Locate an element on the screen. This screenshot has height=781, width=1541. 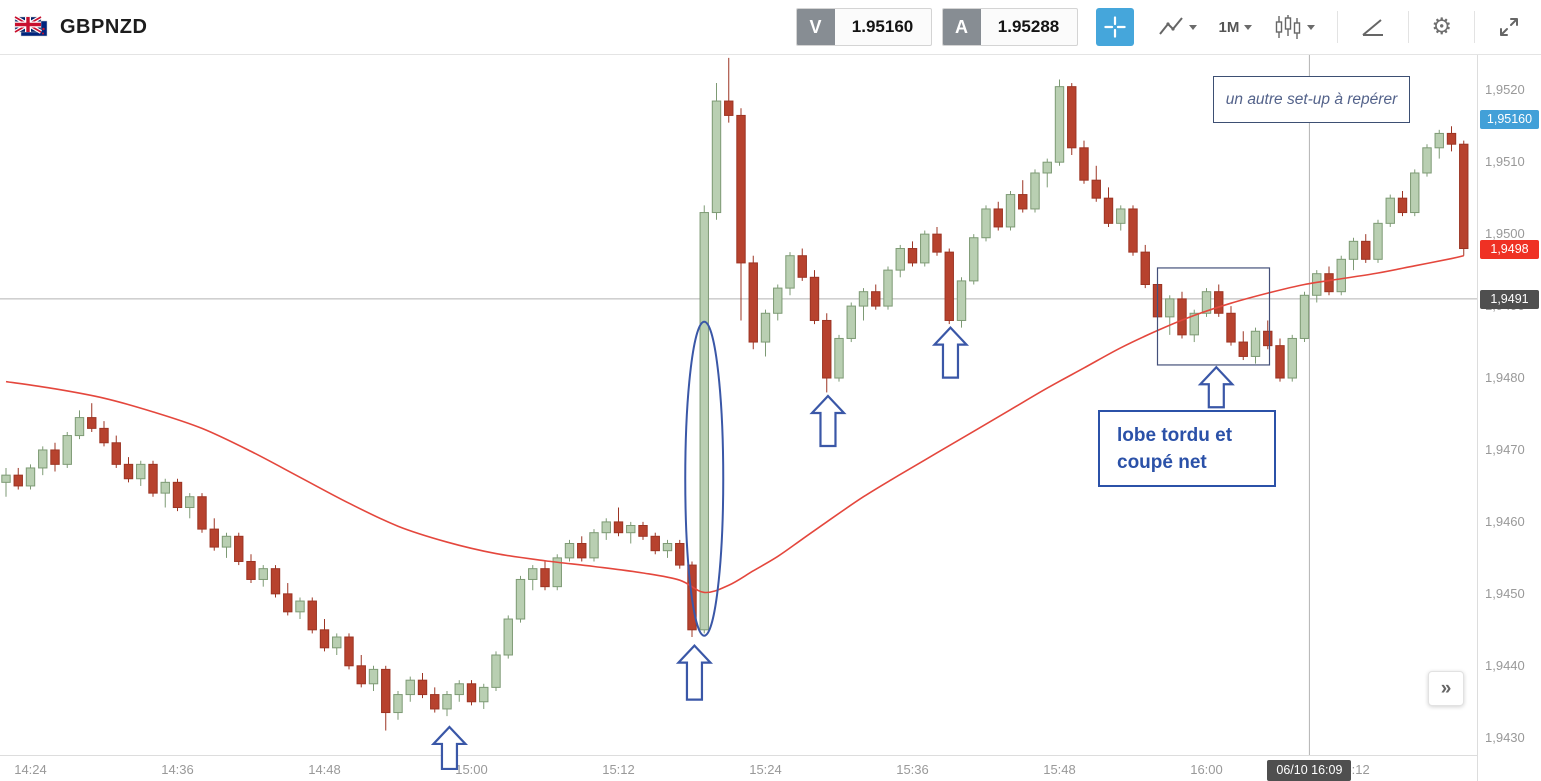
candle-style-dropdown is located at coordinates (1294, 27).